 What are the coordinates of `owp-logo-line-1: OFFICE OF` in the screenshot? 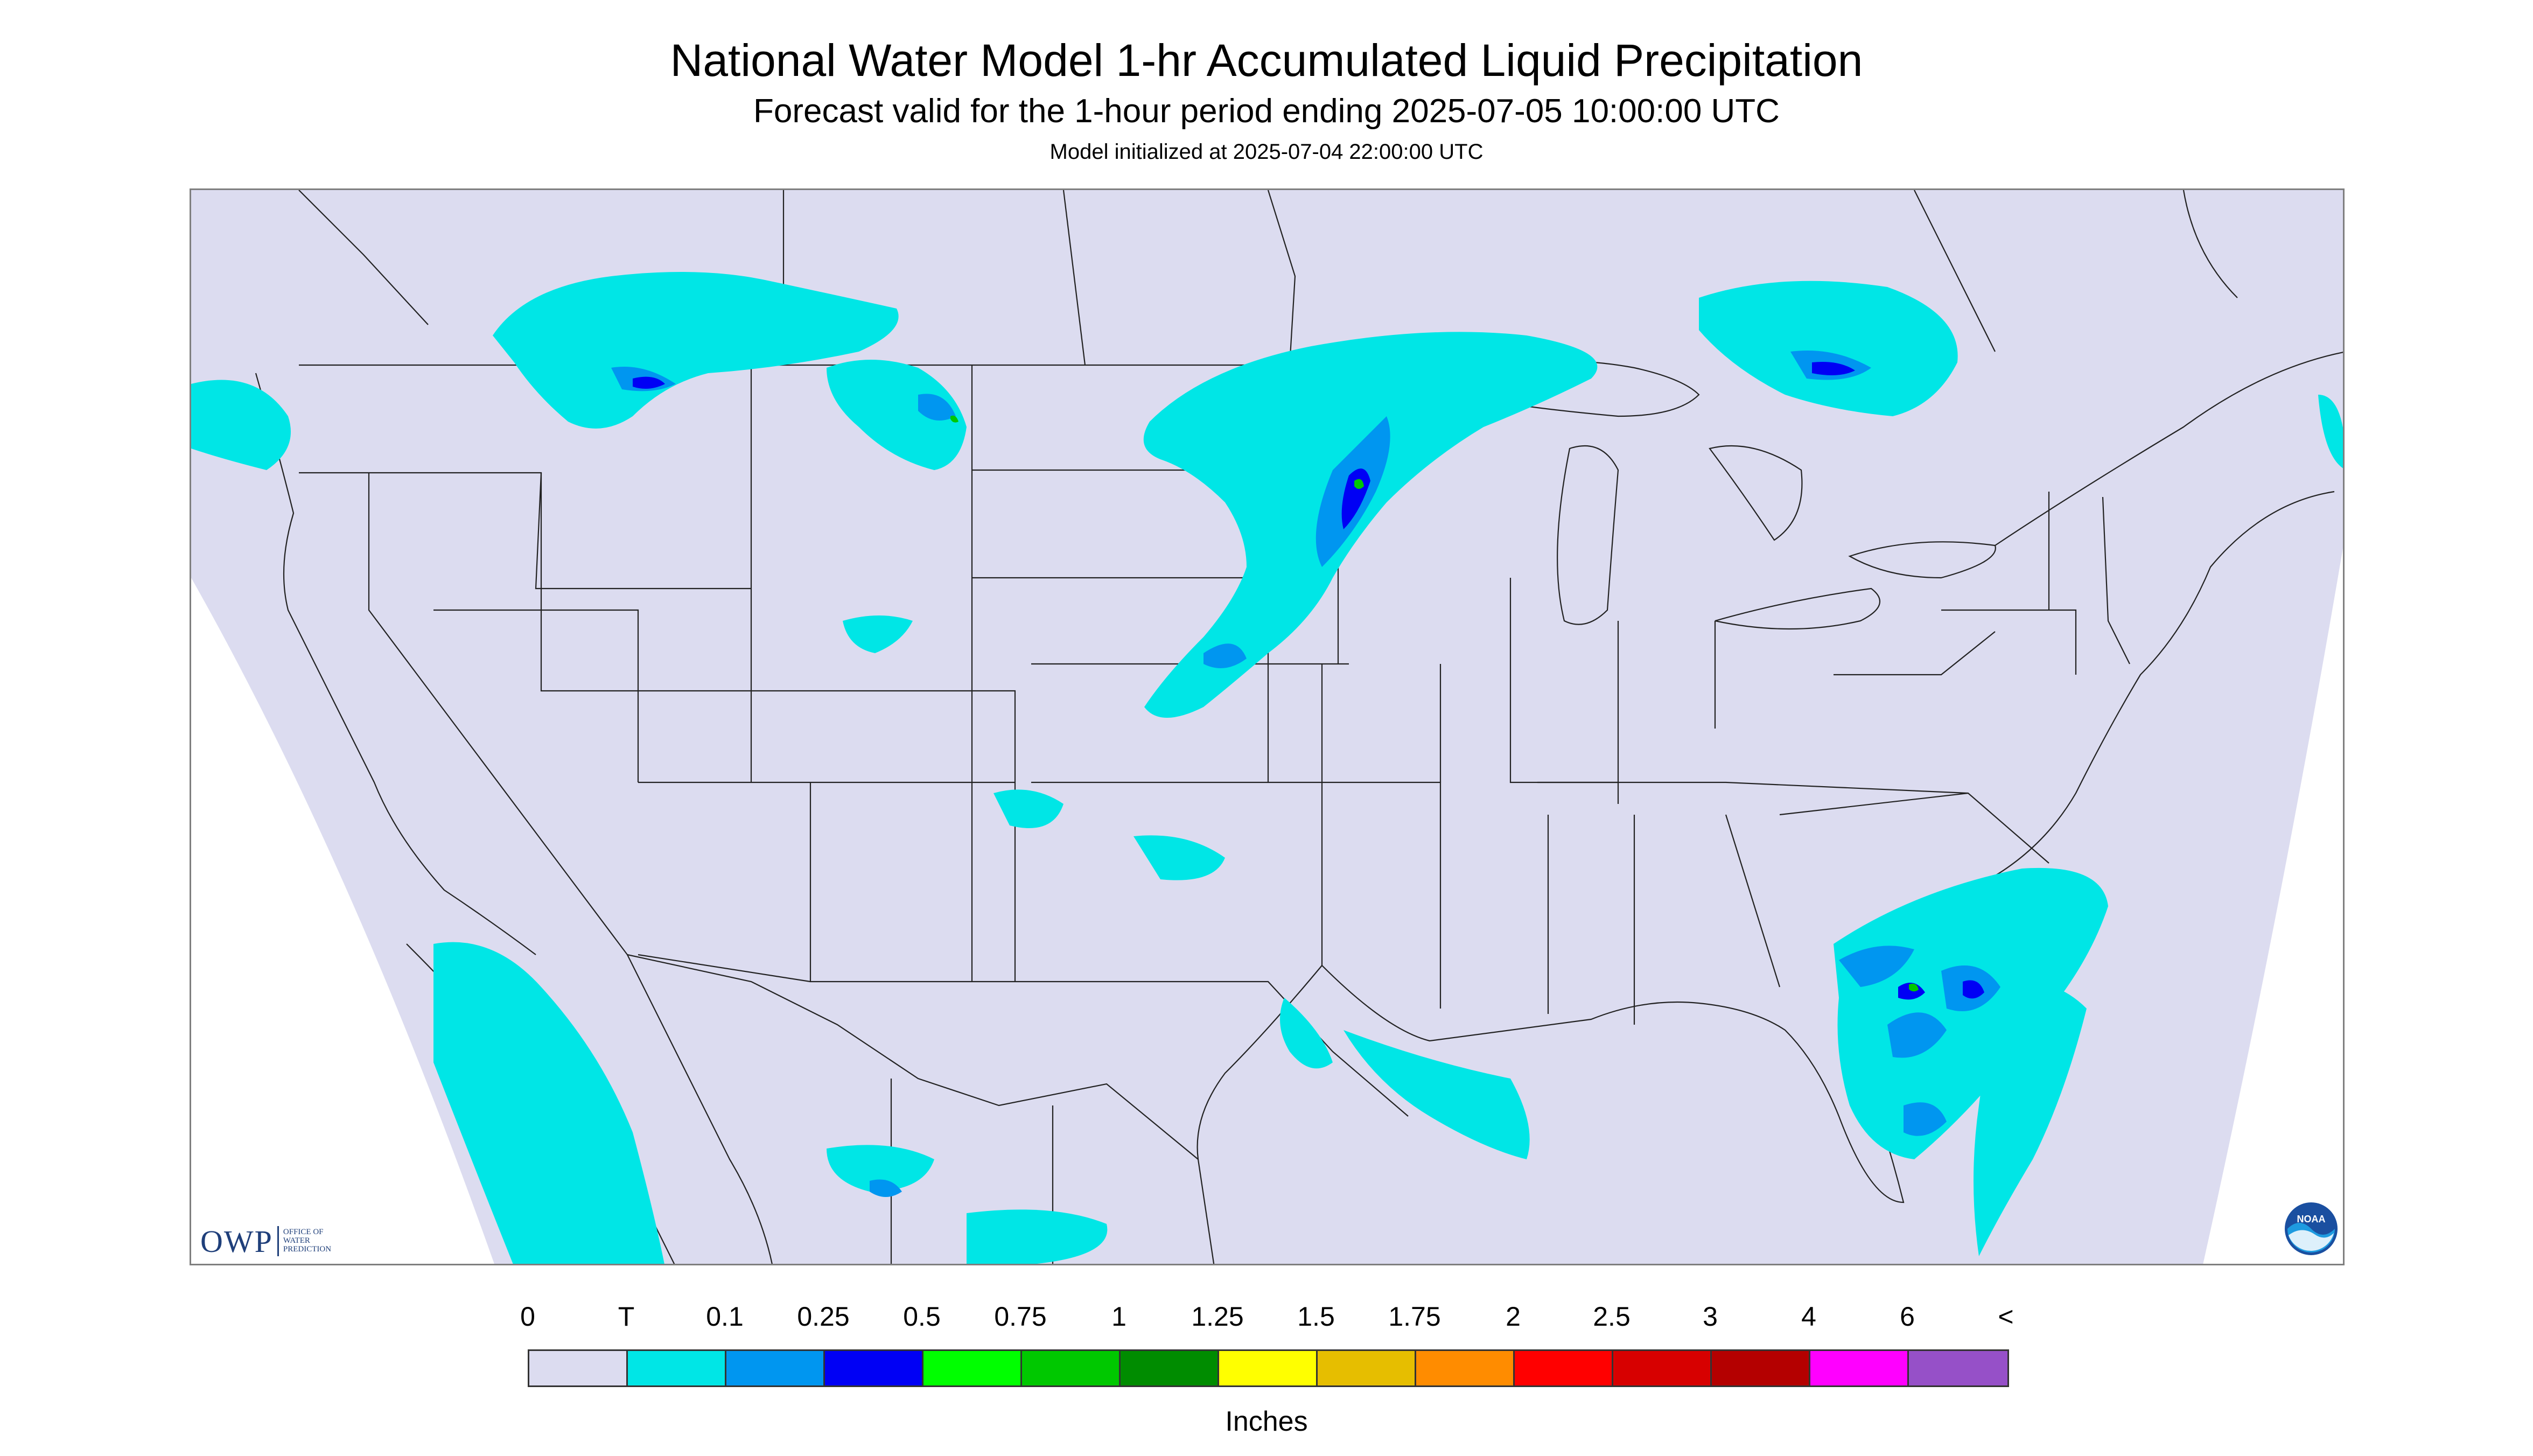 It's located at (303, 1232).